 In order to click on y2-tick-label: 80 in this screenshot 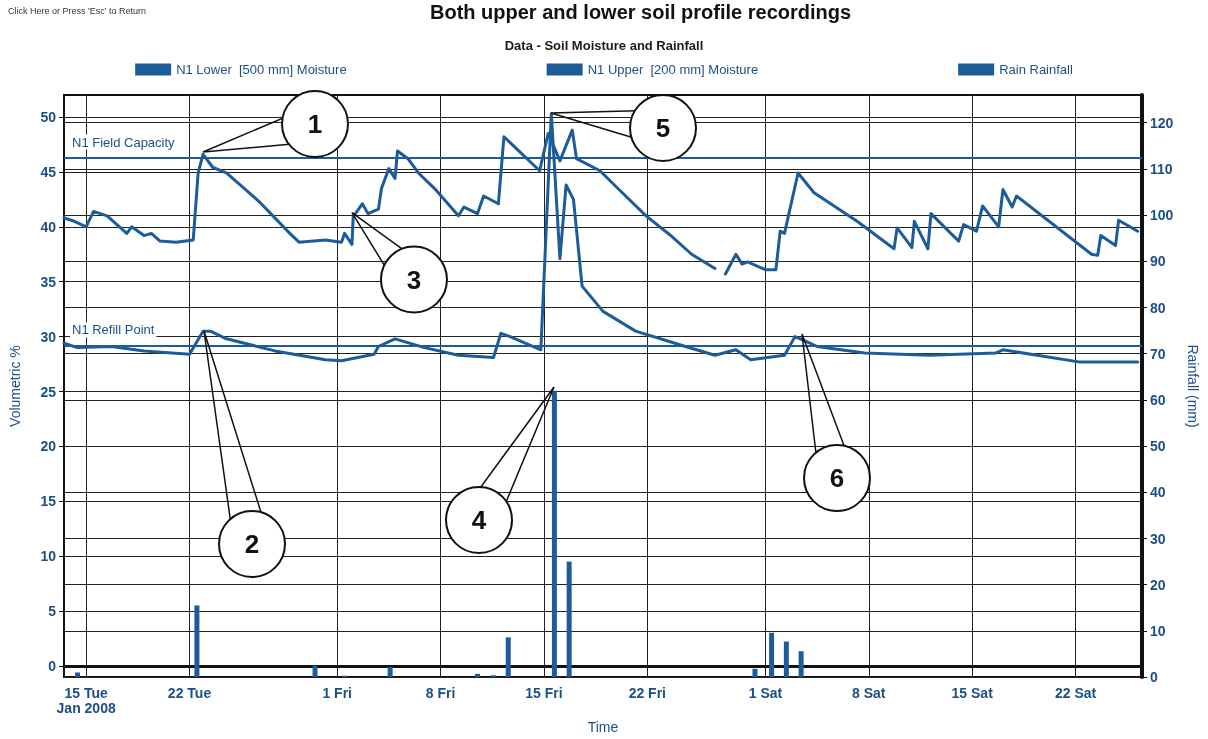, I will do `click(1158, 307)`.